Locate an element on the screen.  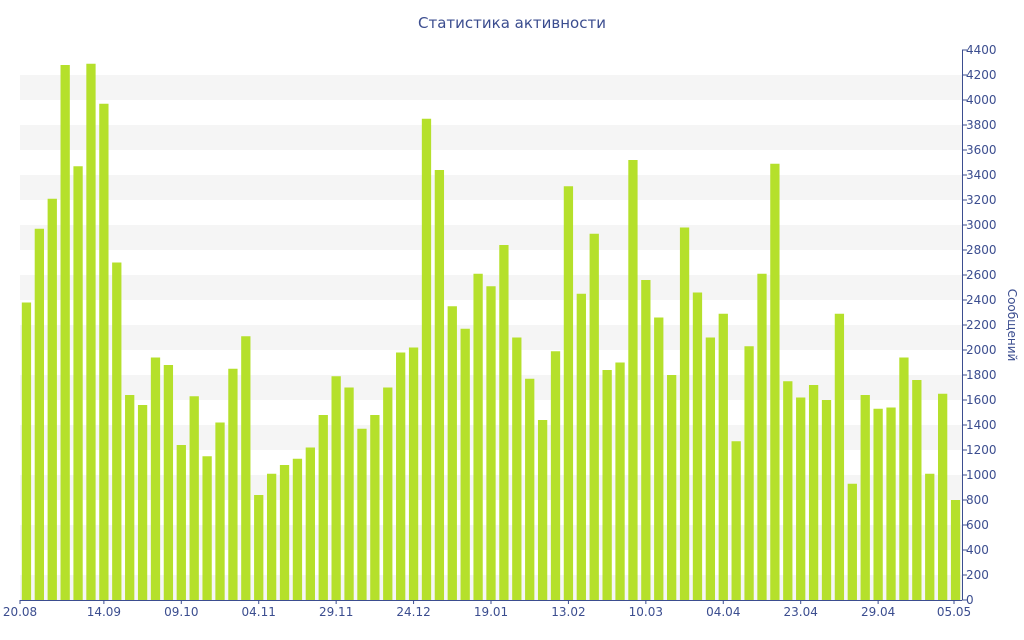
x-tick-label: 04.11 is located at coordinates (259, 612).